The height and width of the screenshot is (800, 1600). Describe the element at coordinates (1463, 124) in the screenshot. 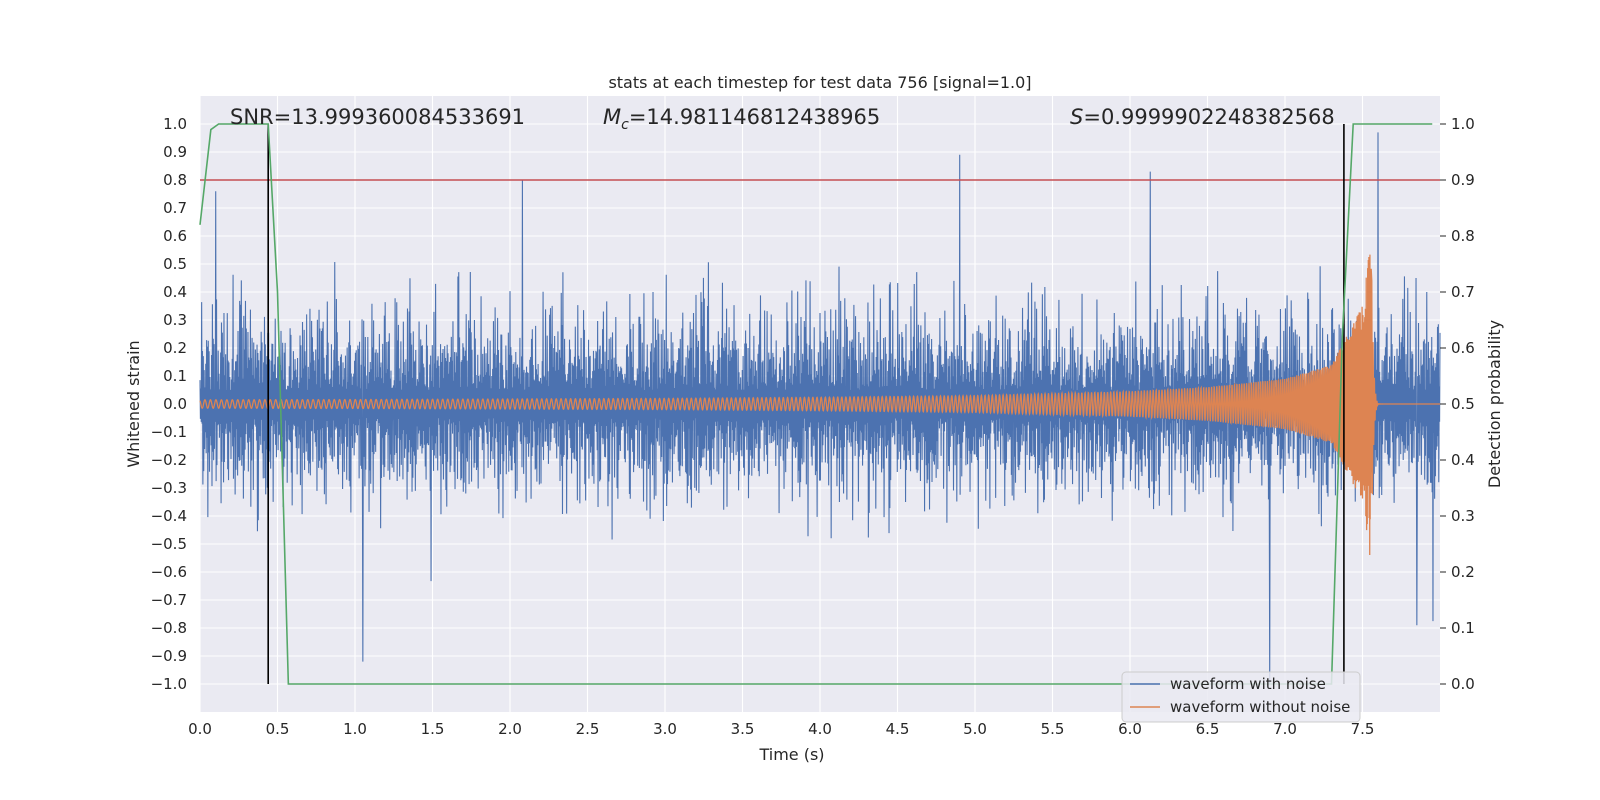

I see `y2-tick-label: 1.0` at that location.